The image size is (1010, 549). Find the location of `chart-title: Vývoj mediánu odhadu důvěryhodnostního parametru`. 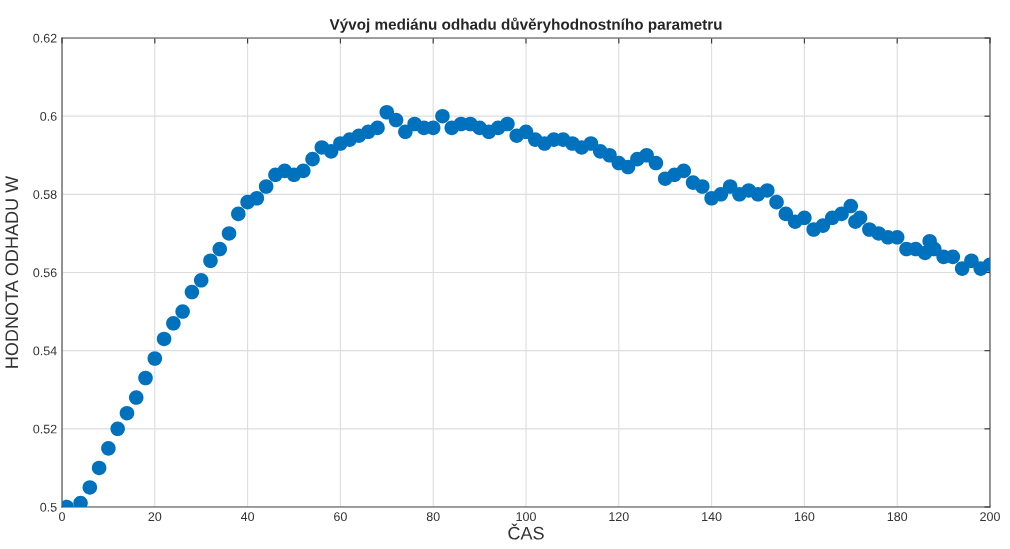

chart-title: Vývoj mediánu odhadu důvěryhodnostního parametru is located at coordinates (525, 25).